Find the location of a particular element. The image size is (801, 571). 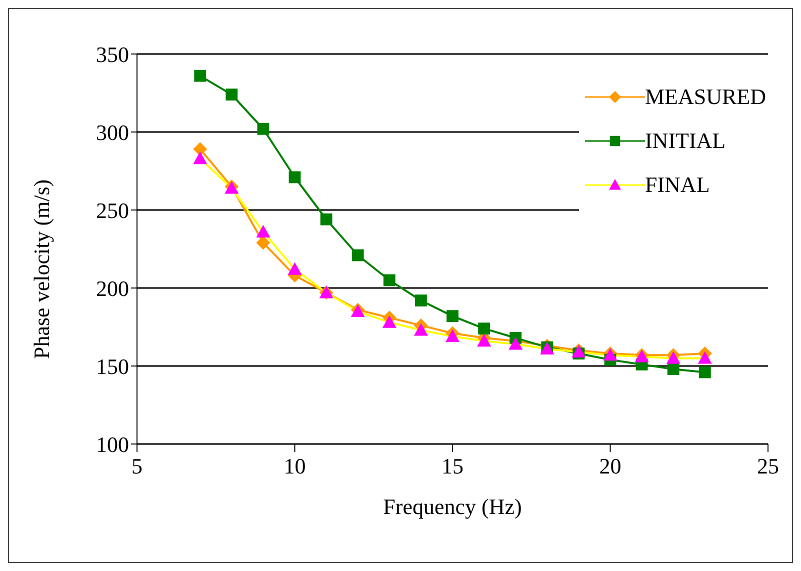

y-tick-label: 350 is located at coordinates (112, 54).